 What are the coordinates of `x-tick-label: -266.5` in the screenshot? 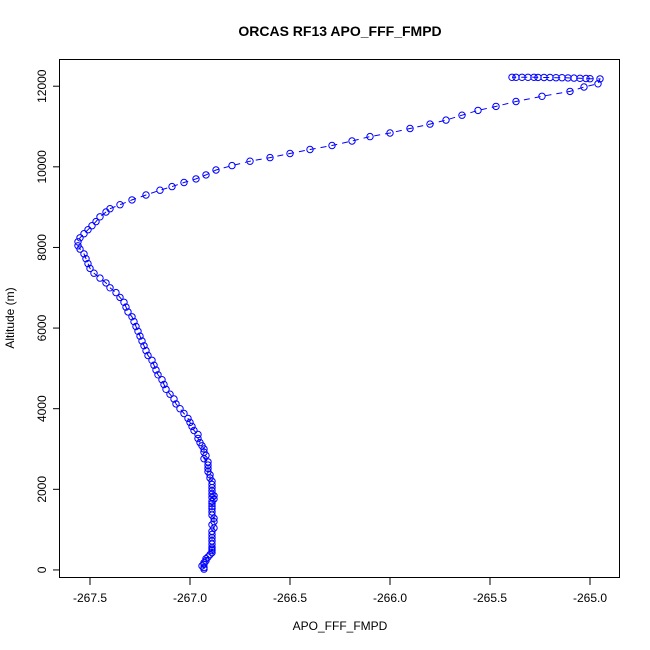 It's located at (290, 598).